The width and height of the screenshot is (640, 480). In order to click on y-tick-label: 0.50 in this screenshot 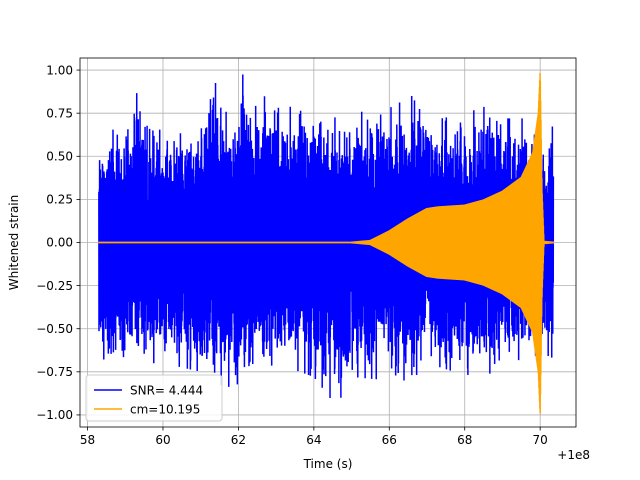, I will do `click(59, 156)`.